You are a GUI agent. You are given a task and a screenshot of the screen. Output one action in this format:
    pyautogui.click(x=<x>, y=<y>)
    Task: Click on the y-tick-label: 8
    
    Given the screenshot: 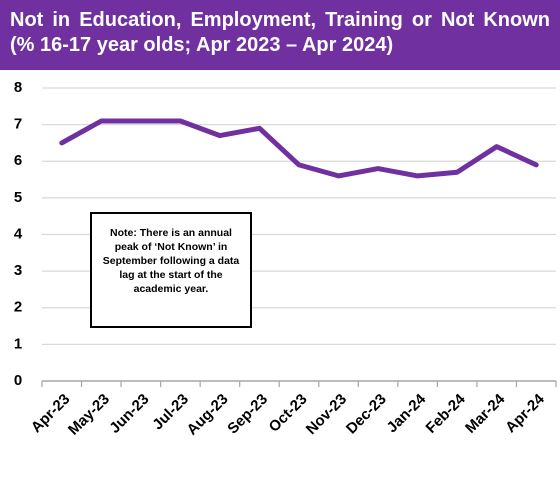 What is the action you would take?
    pyautogui.click(x=18, y=87)
    